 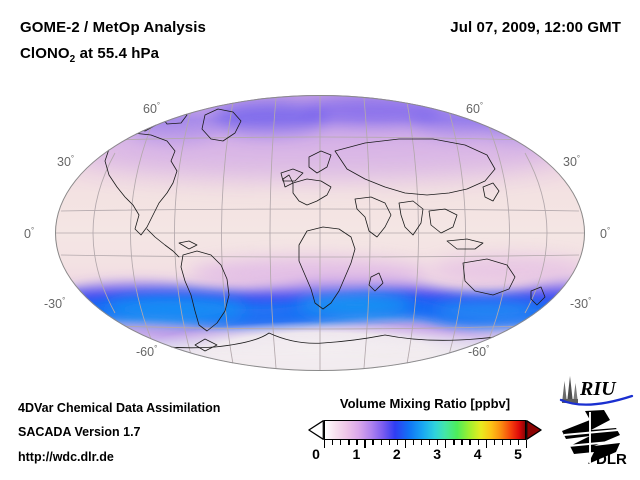 What do you see at coordinates (605, 234) in the screenshot?
I see `lat-label-right-0: 0°` at bounding box center [605, 234].